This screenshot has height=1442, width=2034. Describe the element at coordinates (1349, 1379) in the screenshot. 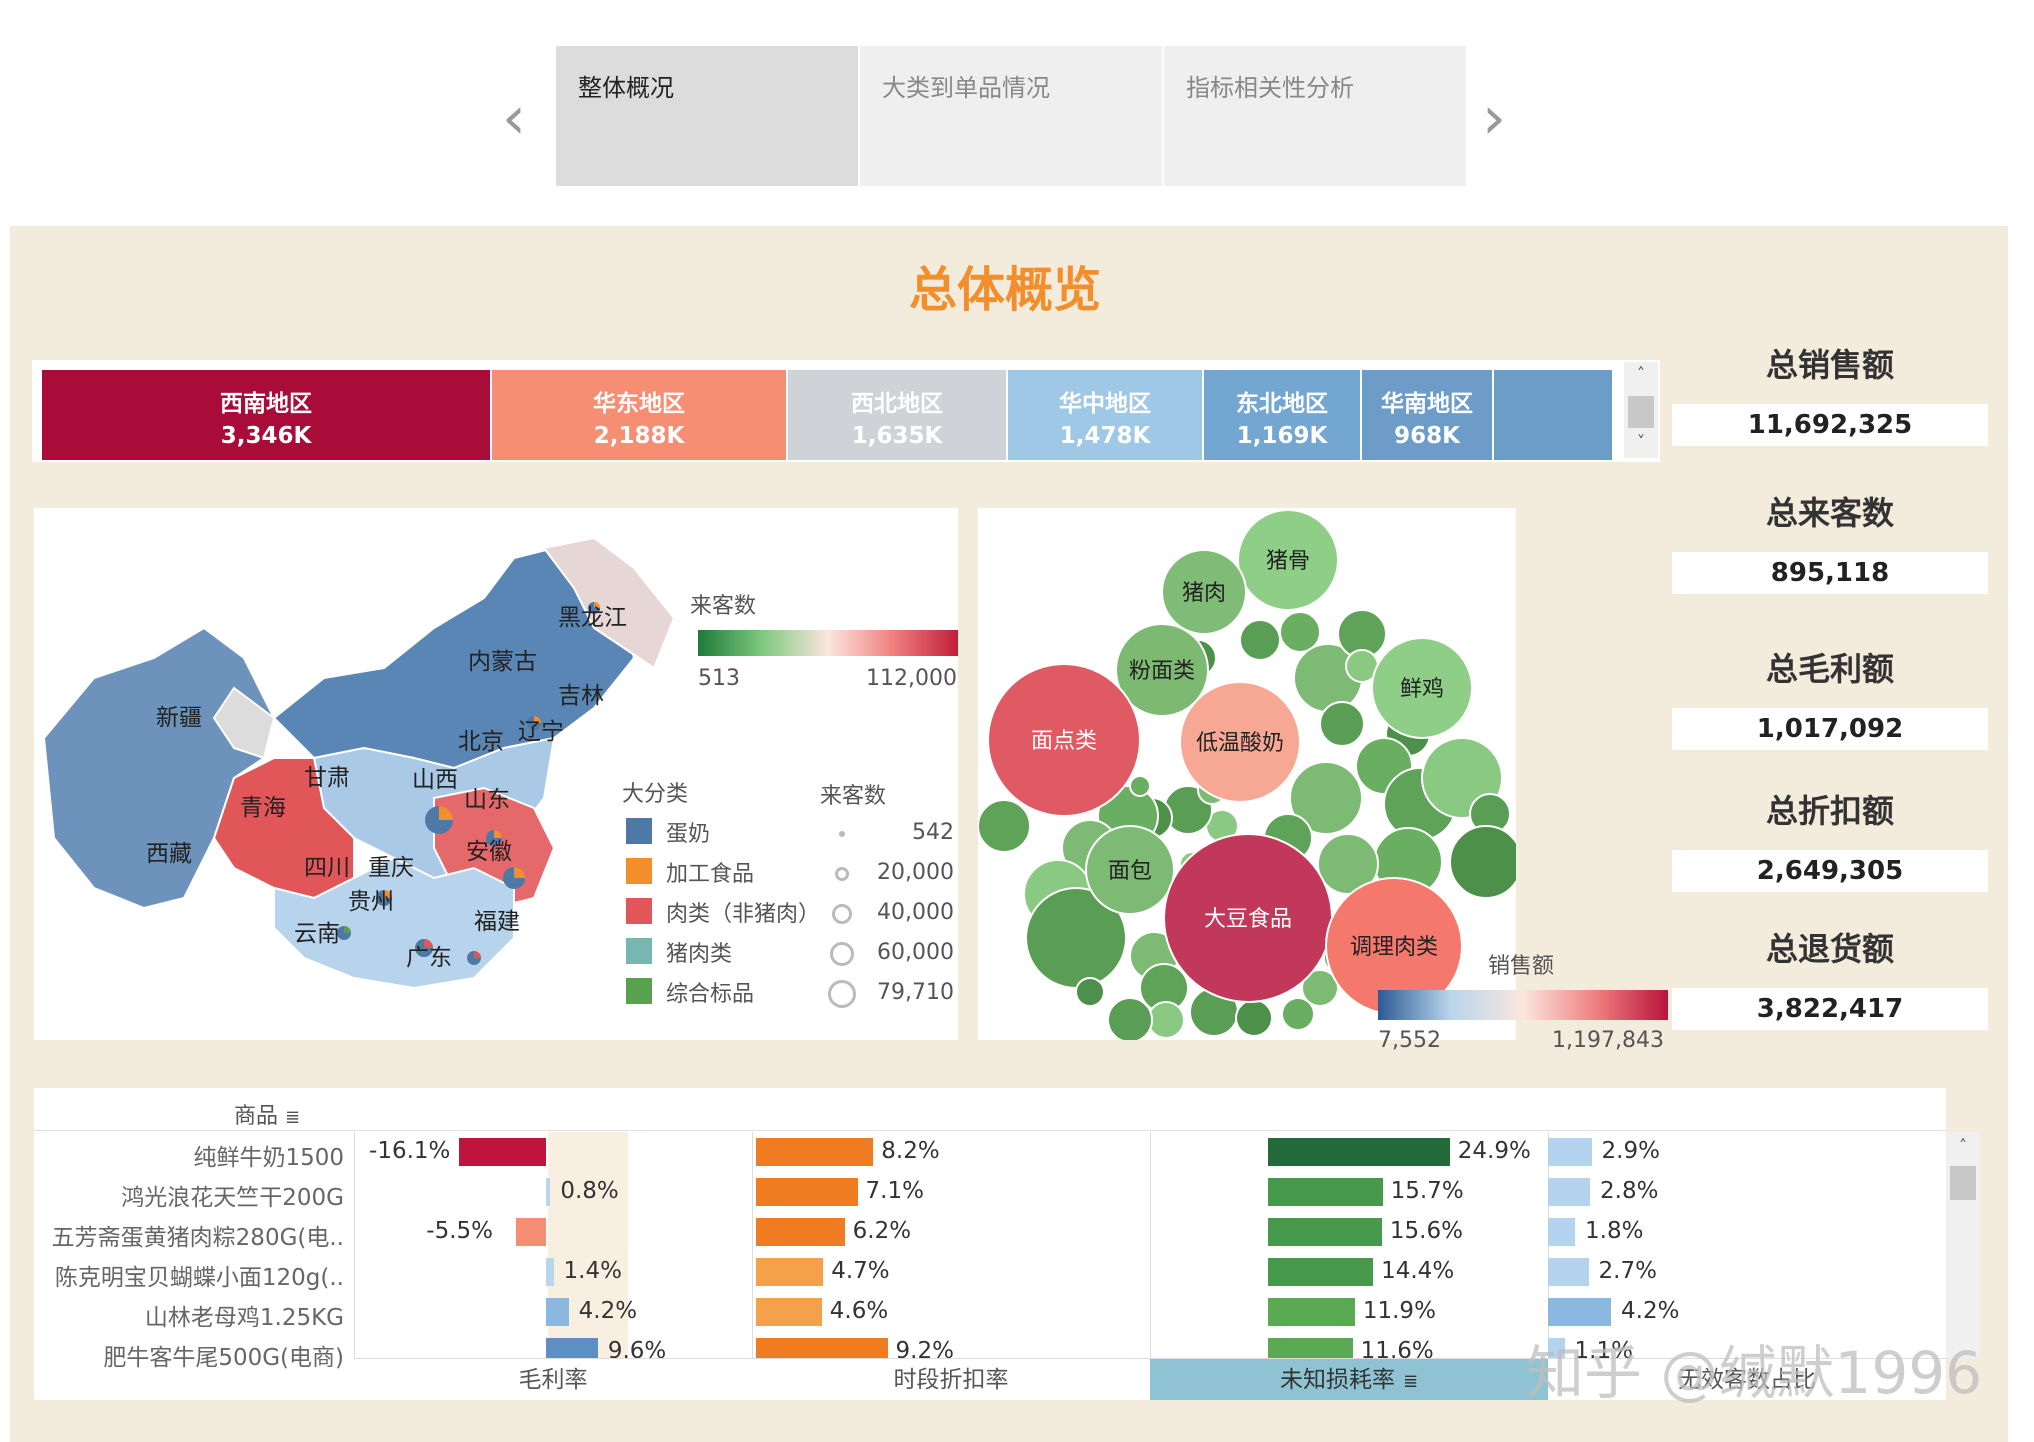

I see `column-header: 未知损耗率 ≣` at that location.